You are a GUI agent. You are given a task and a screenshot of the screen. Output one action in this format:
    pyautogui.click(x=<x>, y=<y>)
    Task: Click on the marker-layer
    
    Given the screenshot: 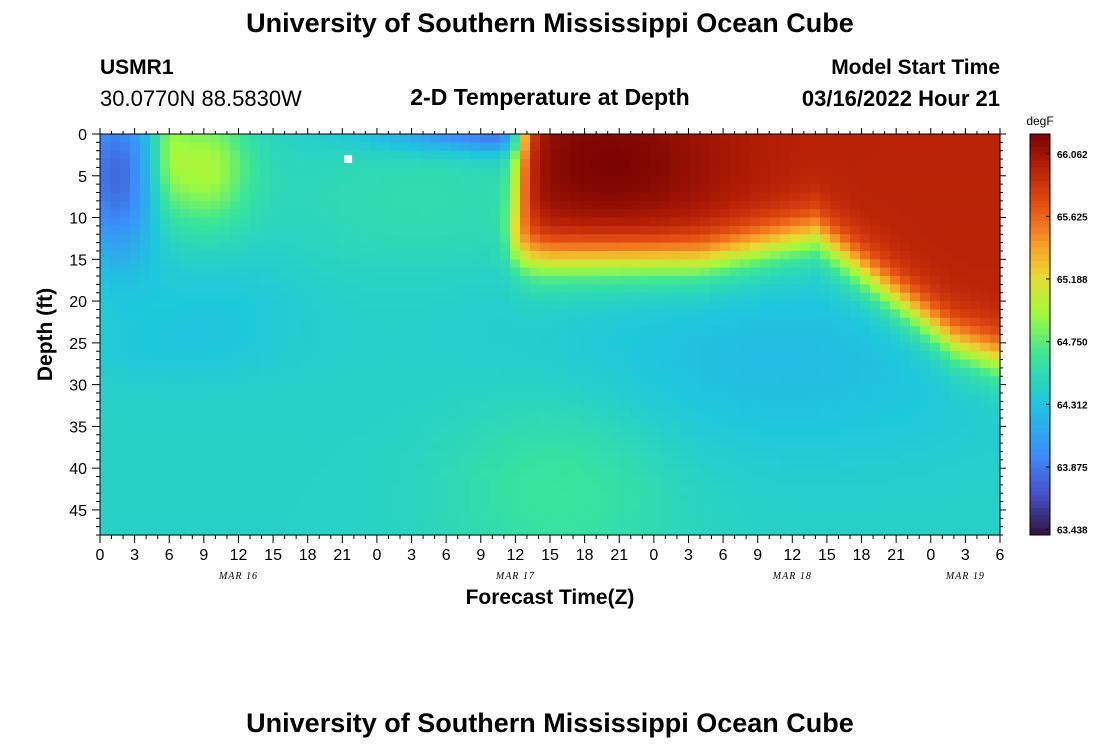 What is the action you would take?
    pyautogui.click(x=348, y=159)
    